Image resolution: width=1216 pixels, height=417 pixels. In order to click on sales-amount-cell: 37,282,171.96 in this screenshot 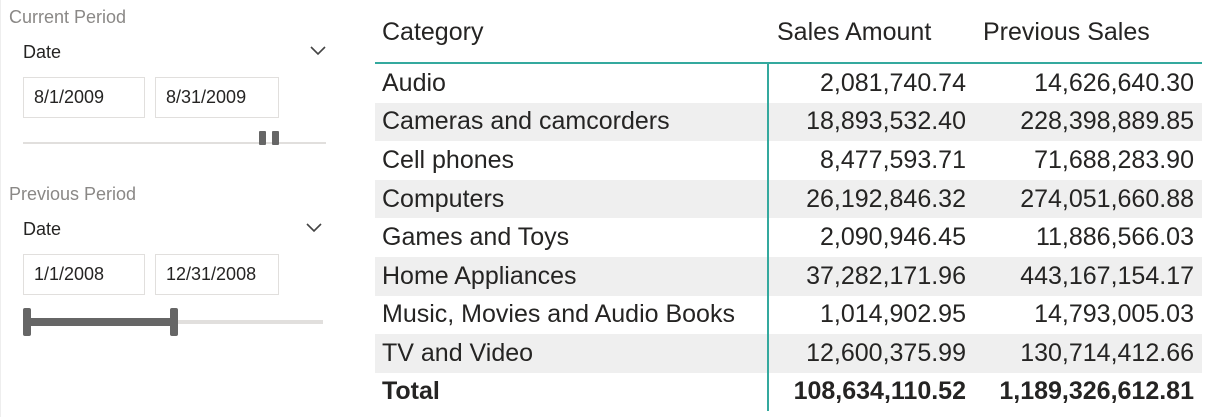, I will do `click(871, 276)`.